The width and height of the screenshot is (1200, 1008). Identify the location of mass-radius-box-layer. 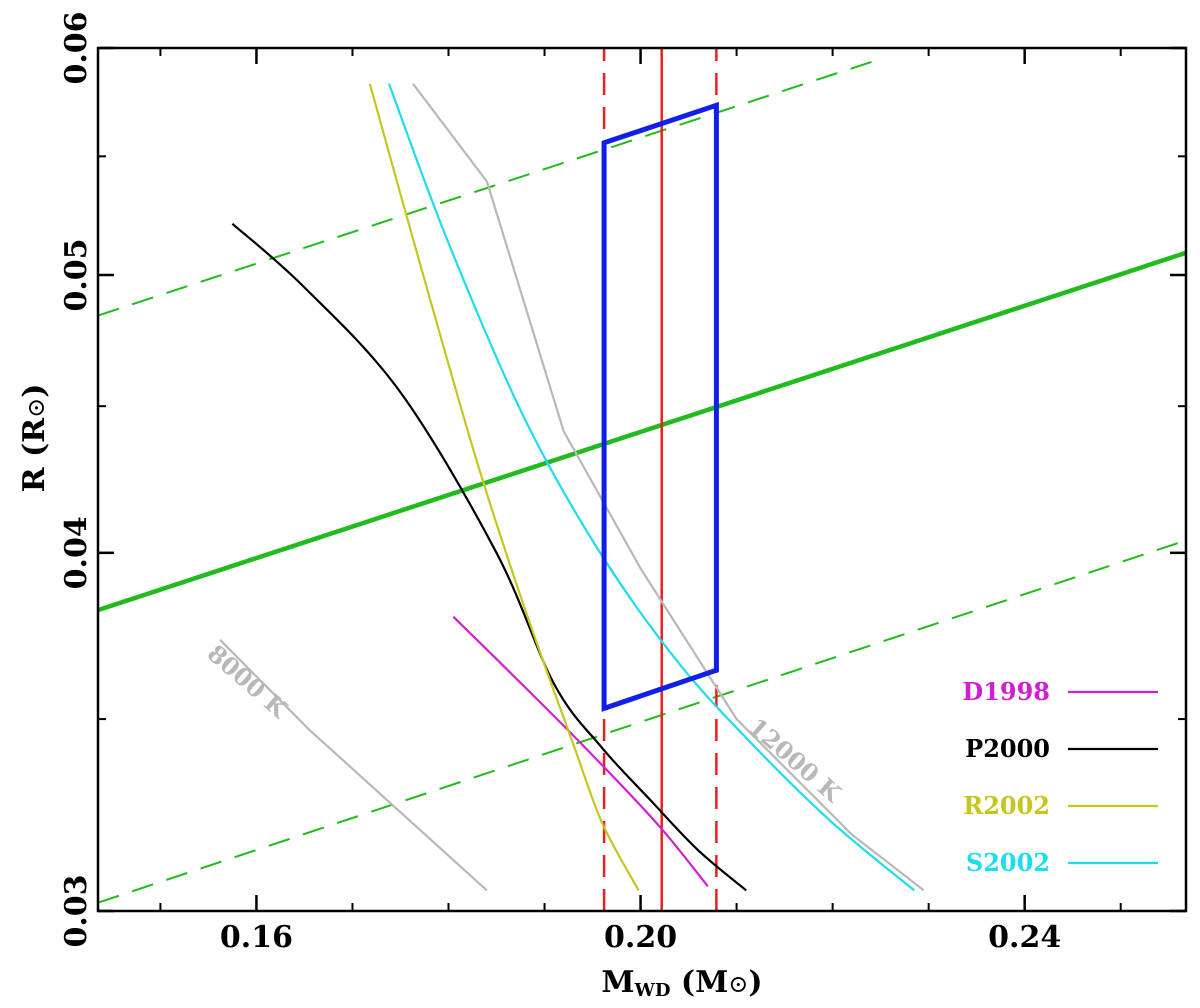
(660, 406).